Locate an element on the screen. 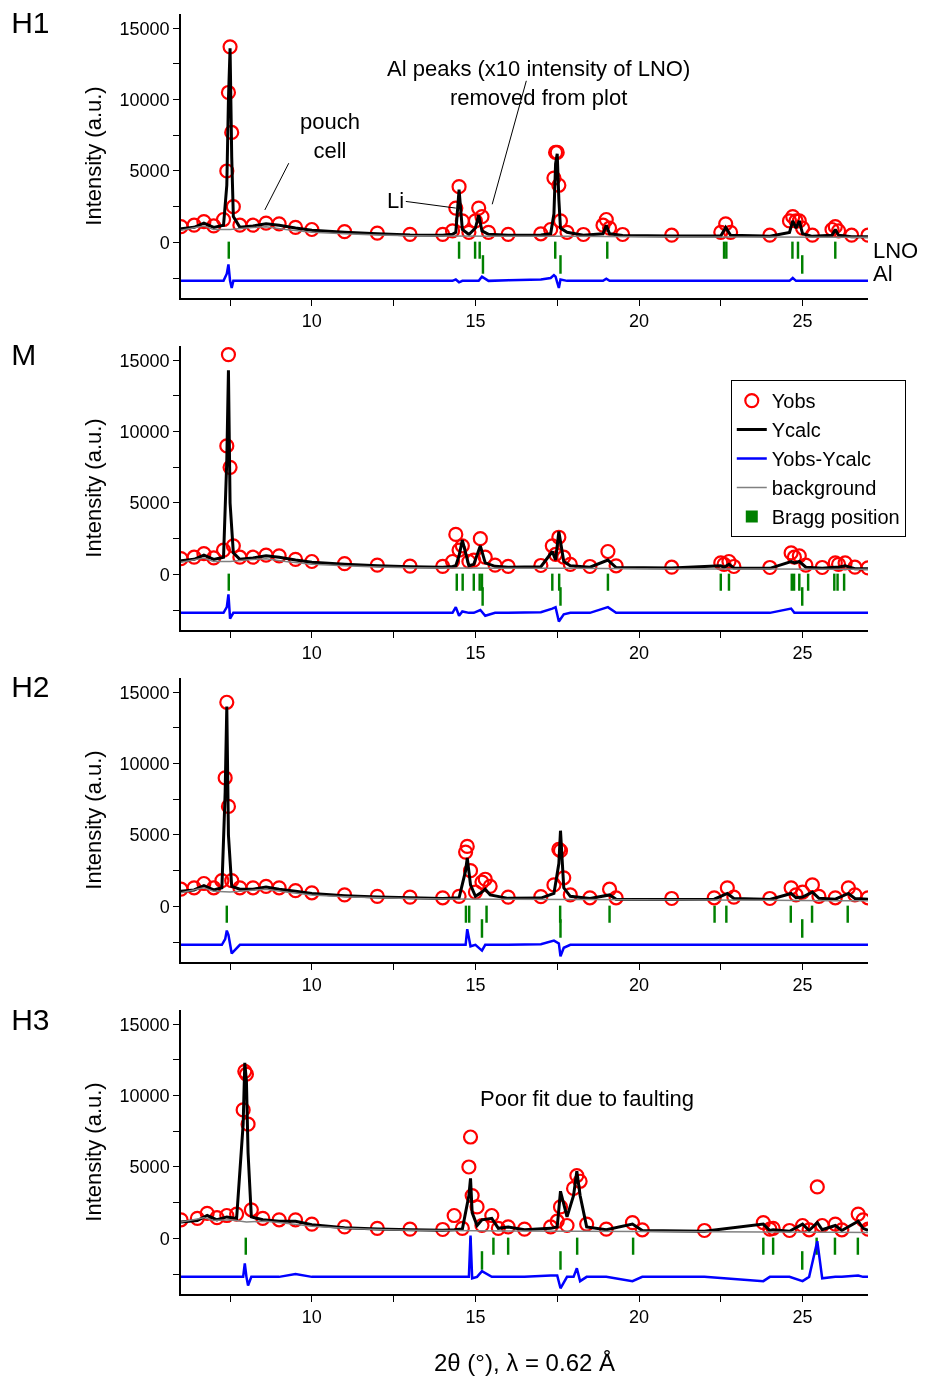  text: Al is located at coordinates (883, 273).